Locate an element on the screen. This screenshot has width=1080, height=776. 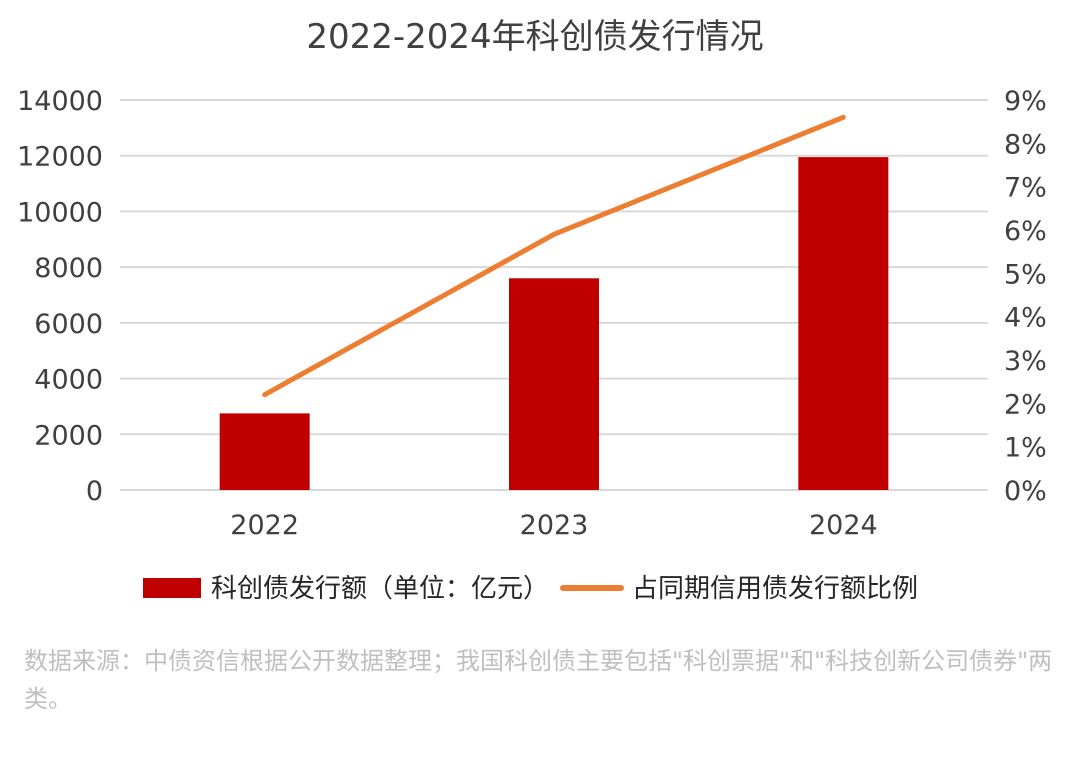
legend-swatch-bar is located at coordinates (172, 588).